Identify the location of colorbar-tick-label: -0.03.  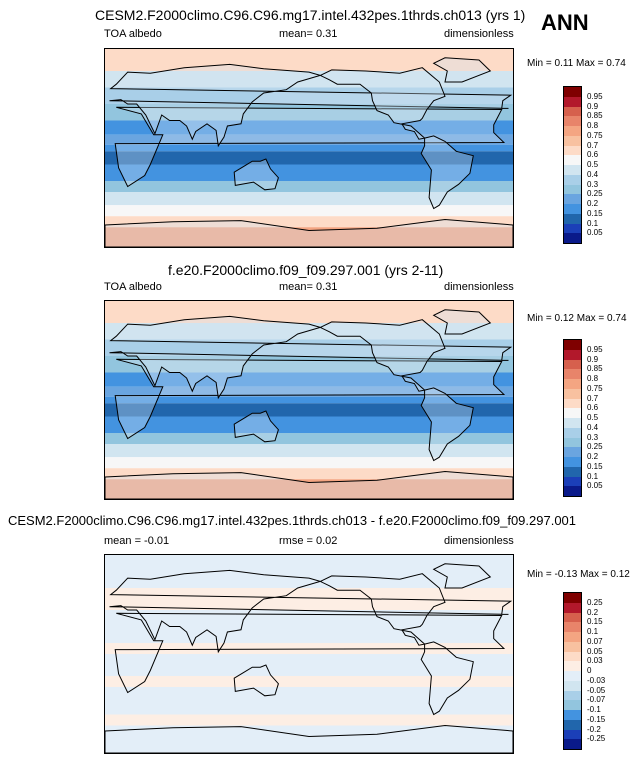
(596, 680).